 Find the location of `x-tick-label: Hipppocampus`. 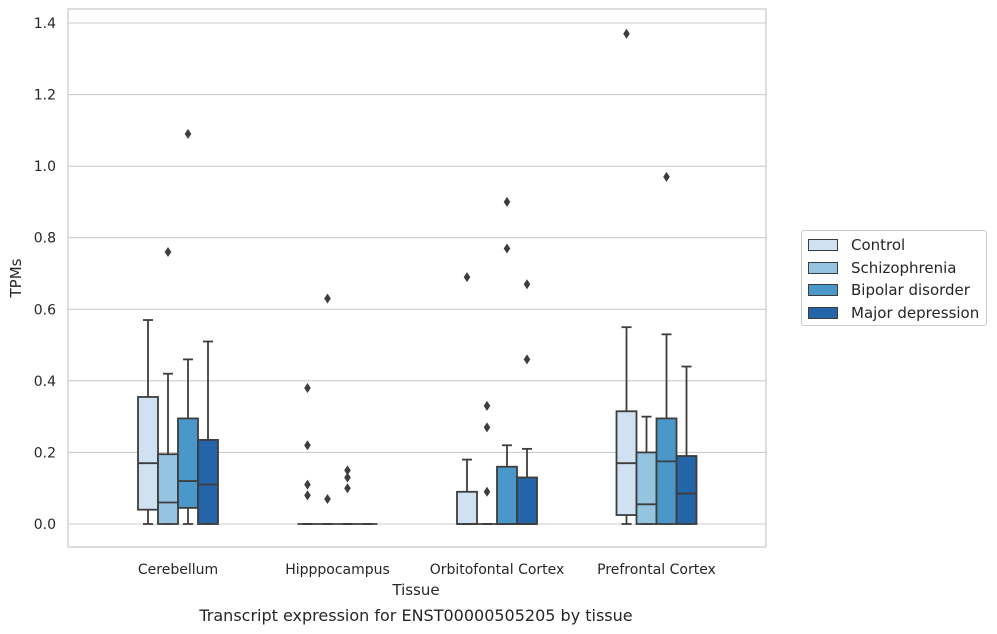

x-tick-label: Hipppocampus is located at coordinates (337, 570).